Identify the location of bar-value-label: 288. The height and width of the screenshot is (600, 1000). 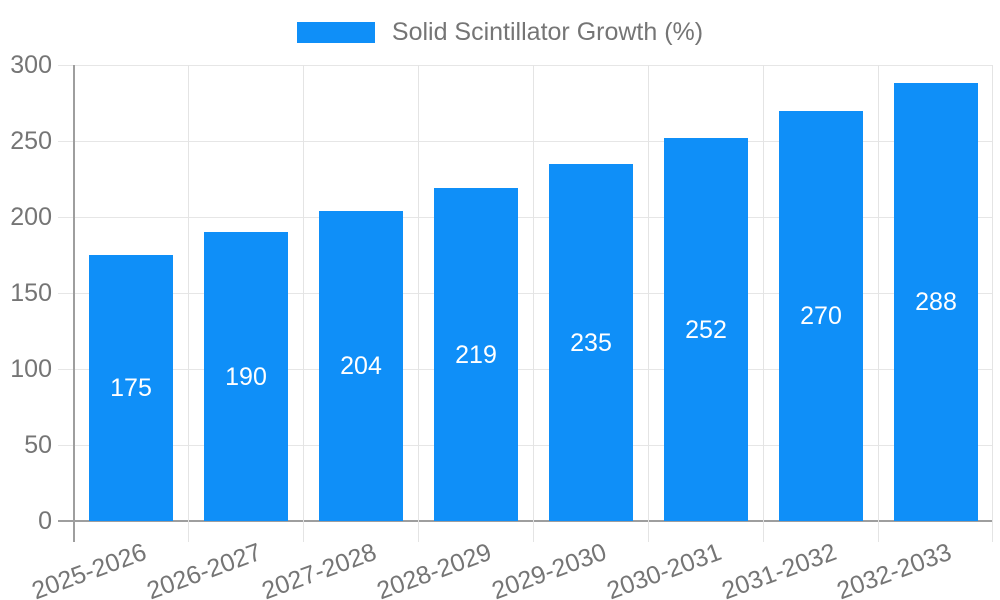
(936, 302).